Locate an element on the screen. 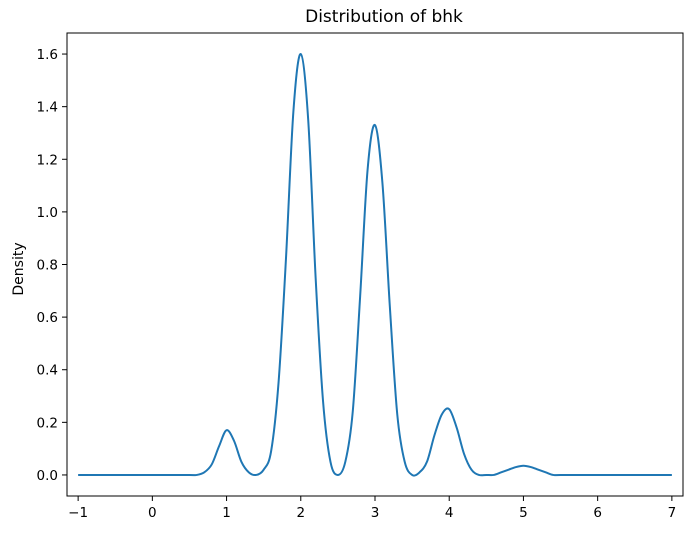  x-tick-label: 1 is located at coordinates (226, 513).